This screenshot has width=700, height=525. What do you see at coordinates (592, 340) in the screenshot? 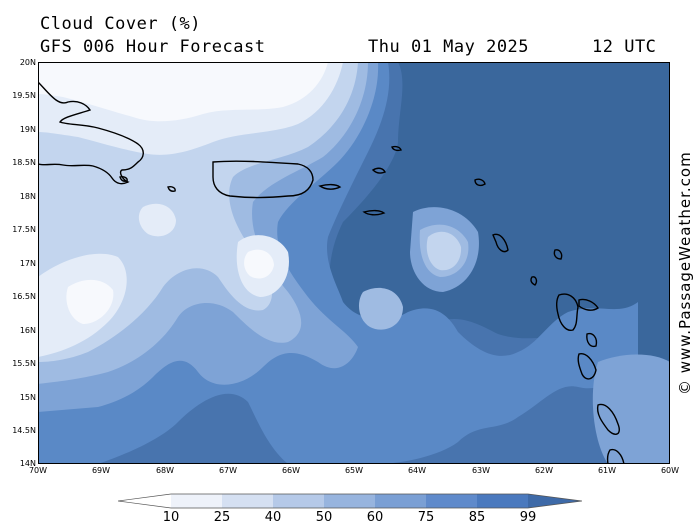
I see `dominica-coast` at bounding box center [592, 340].